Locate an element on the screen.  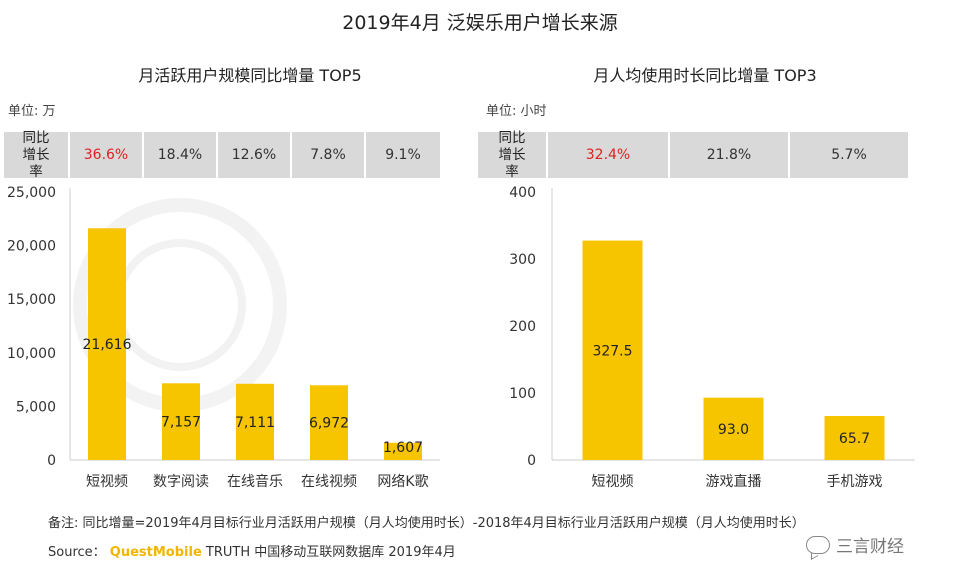
growth-rate-cell: 7.8% is located at coordinates (329, 155).